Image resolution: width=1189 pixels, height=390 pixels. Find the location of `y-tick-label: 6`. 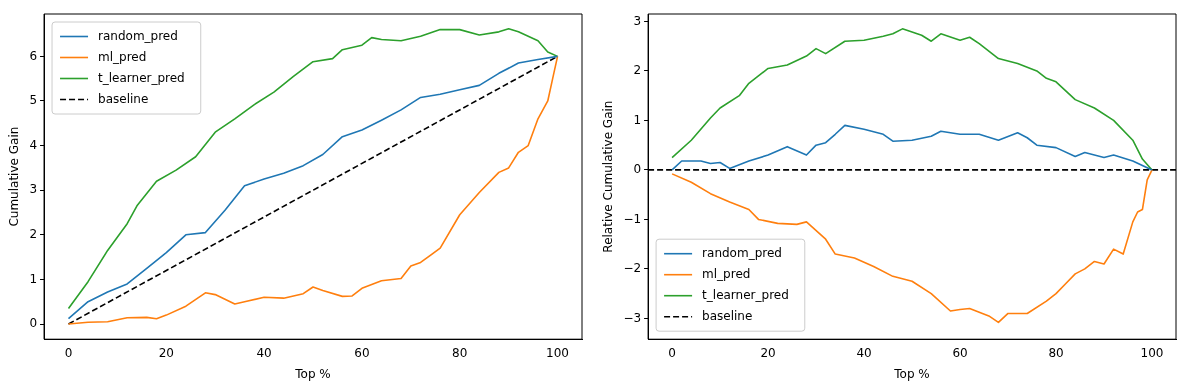

y-tick-label: 6 is located at coordinates (33, 55).